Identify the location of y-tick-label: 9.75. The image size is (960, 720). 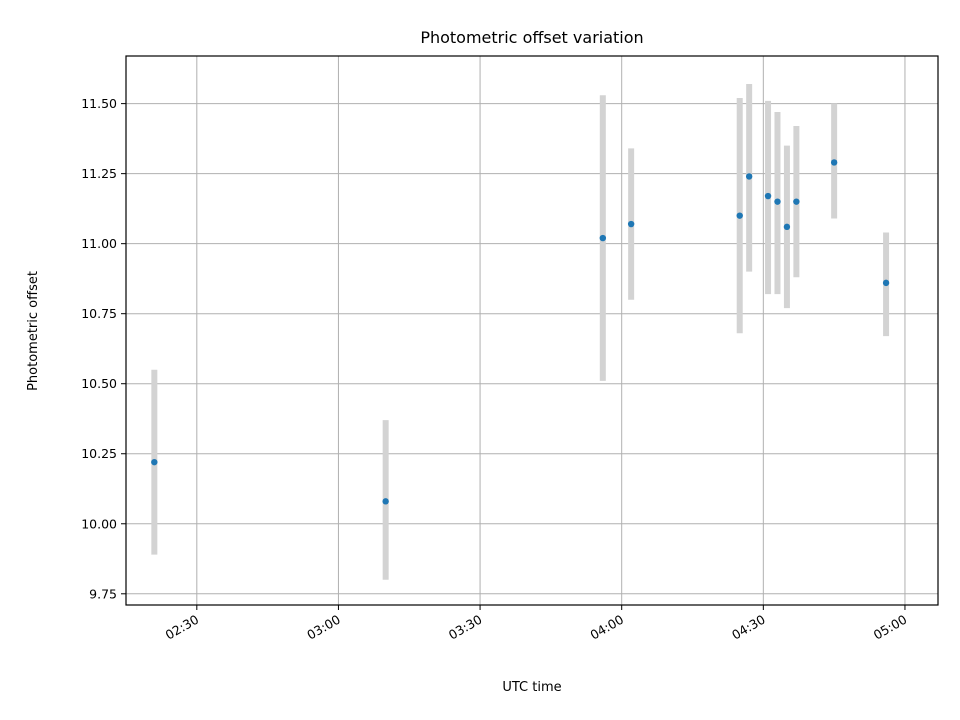
(103, 593).